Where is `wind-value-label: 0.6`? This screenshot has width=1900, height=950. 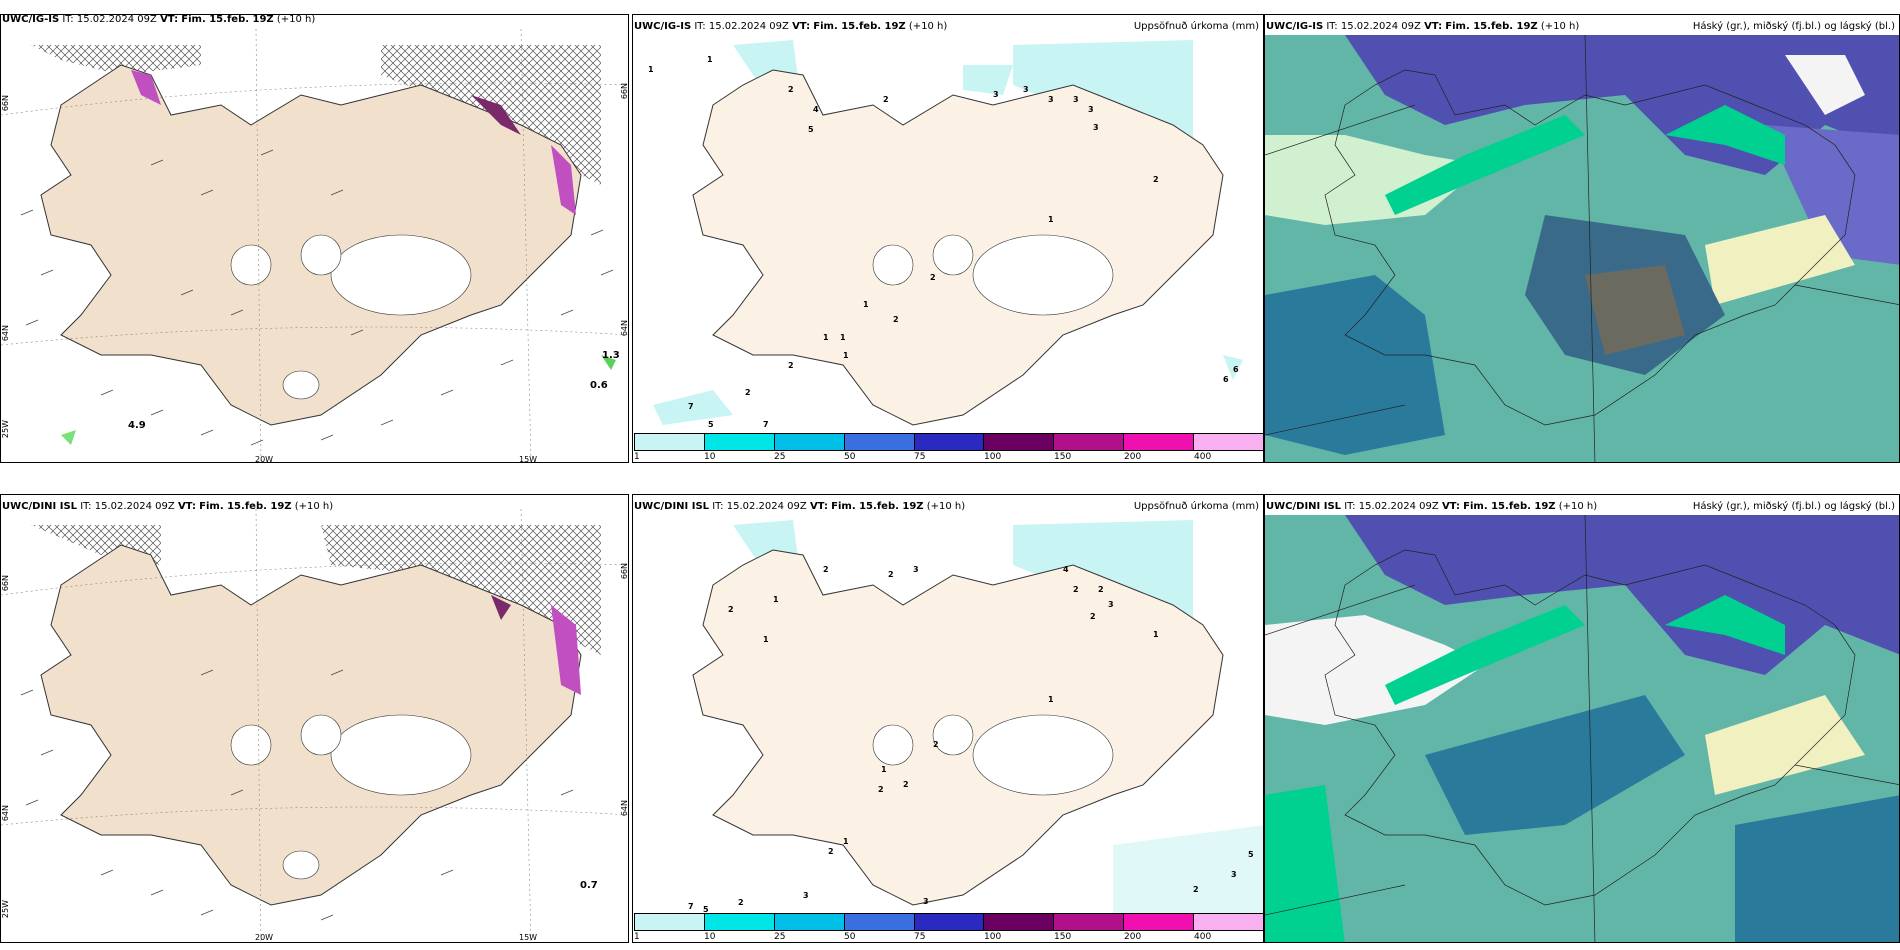 wind-value-label: 0.6 is located at coordinates (599, 385).